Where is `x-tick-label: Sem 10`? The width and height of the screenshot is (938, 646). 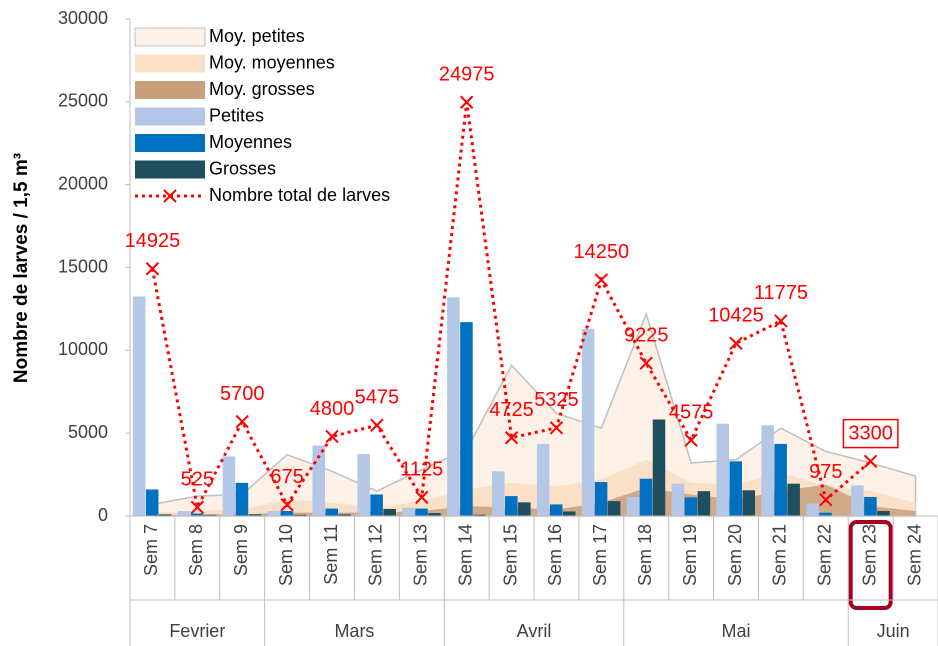 x-tick-label: Sem 10 is located at coordinates (286, 555).